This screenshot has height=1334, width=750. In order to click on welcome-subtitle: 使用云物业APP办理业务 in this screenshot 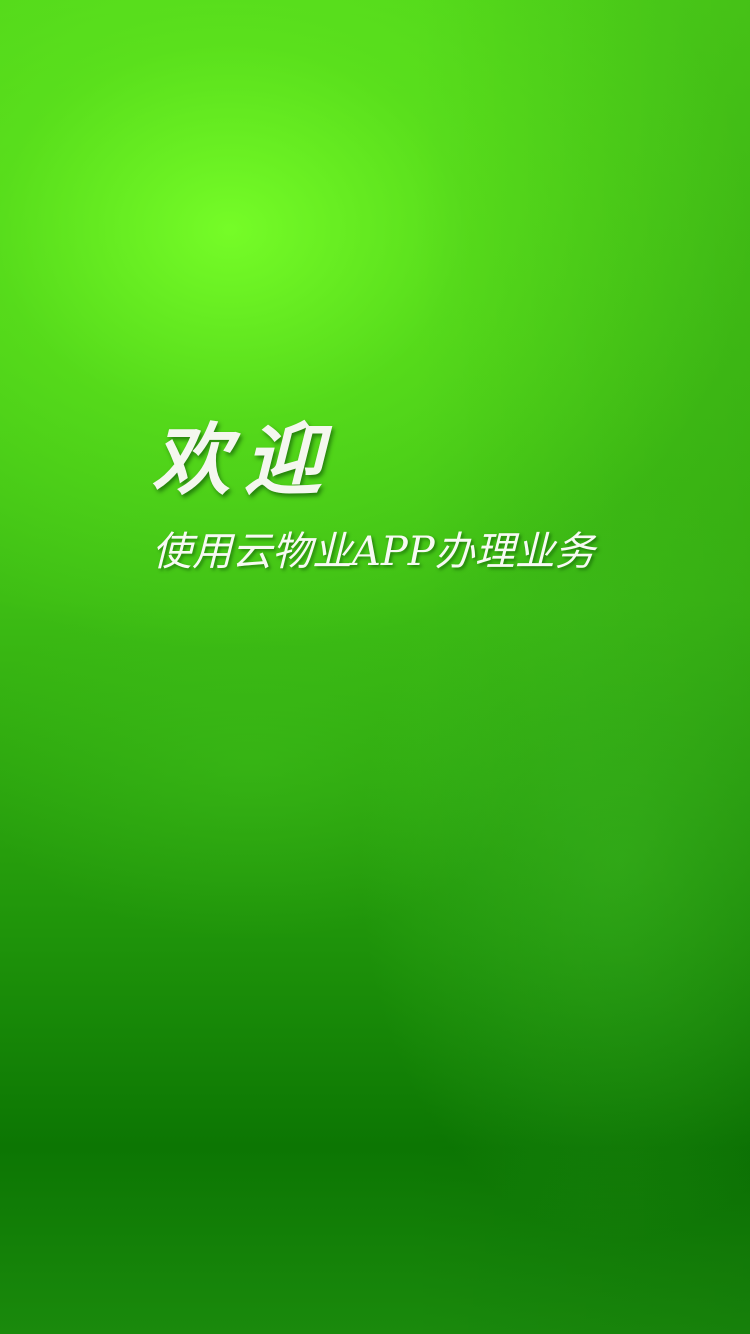, I will do `click(373, 552)`.